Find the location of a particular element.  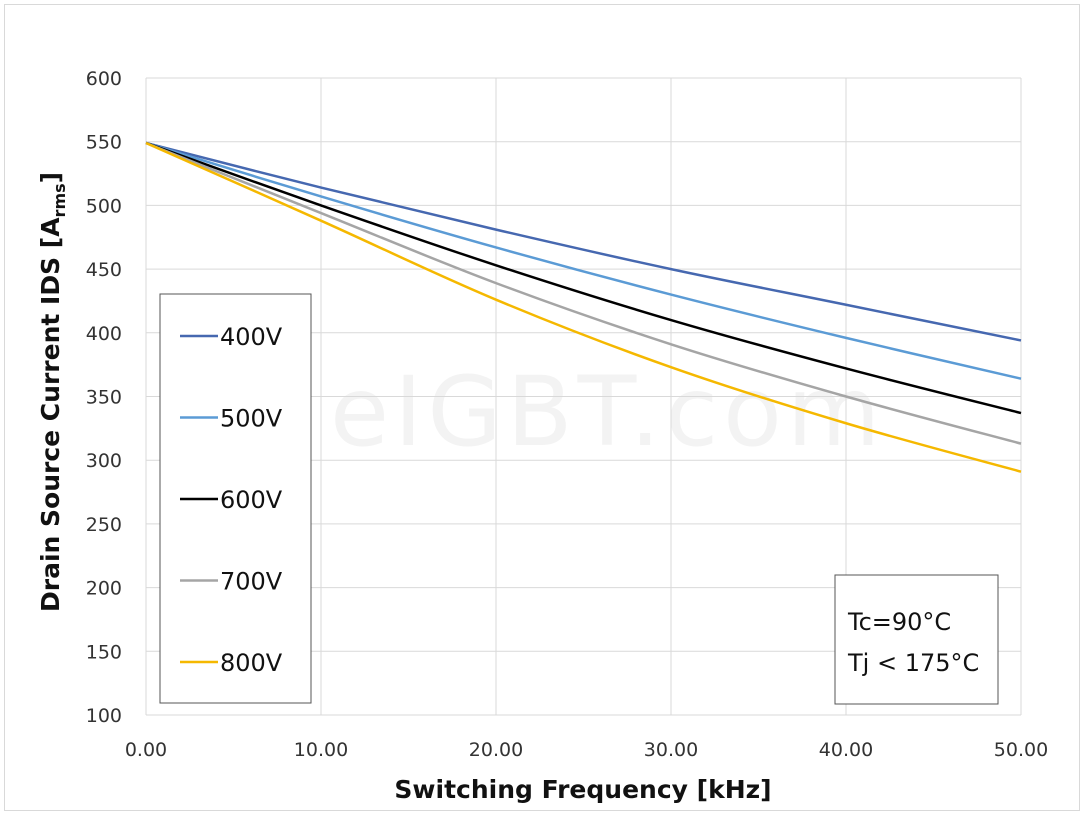

y-tick-label: 450 is located at coordinates (104, 270).